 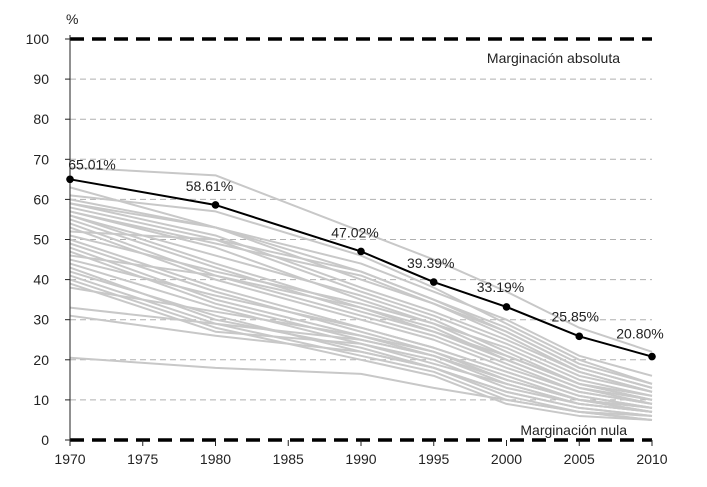 I want to click on y-tick-label: 0, so click(x=45, y=440).